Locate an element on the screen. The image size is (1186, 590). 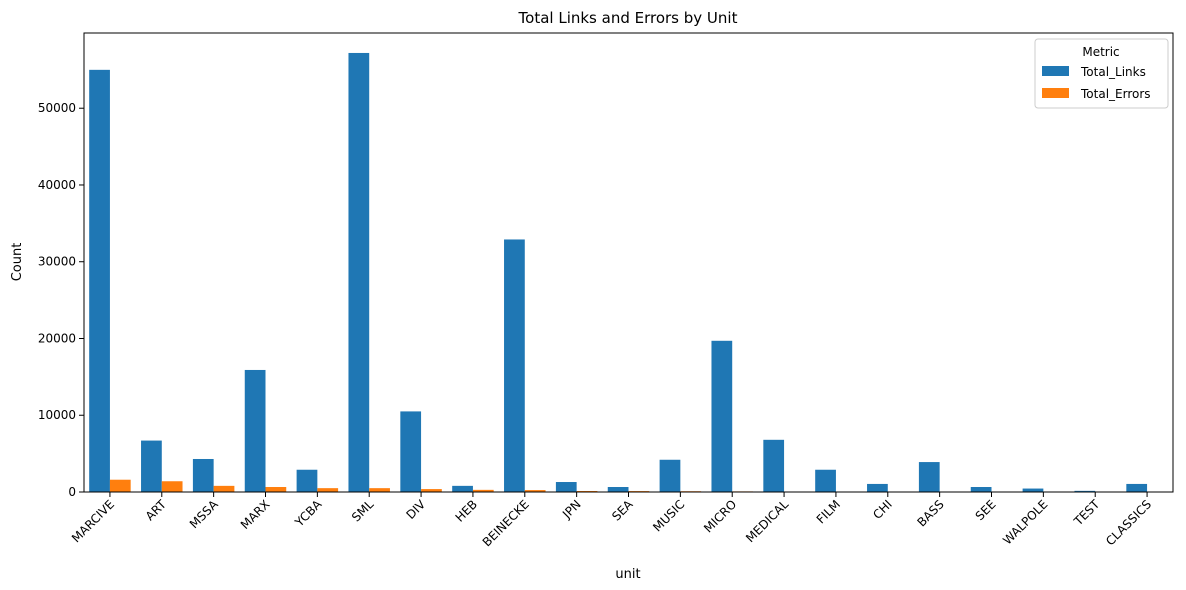
bar-div-total-links is located at coordinates (411, 451).